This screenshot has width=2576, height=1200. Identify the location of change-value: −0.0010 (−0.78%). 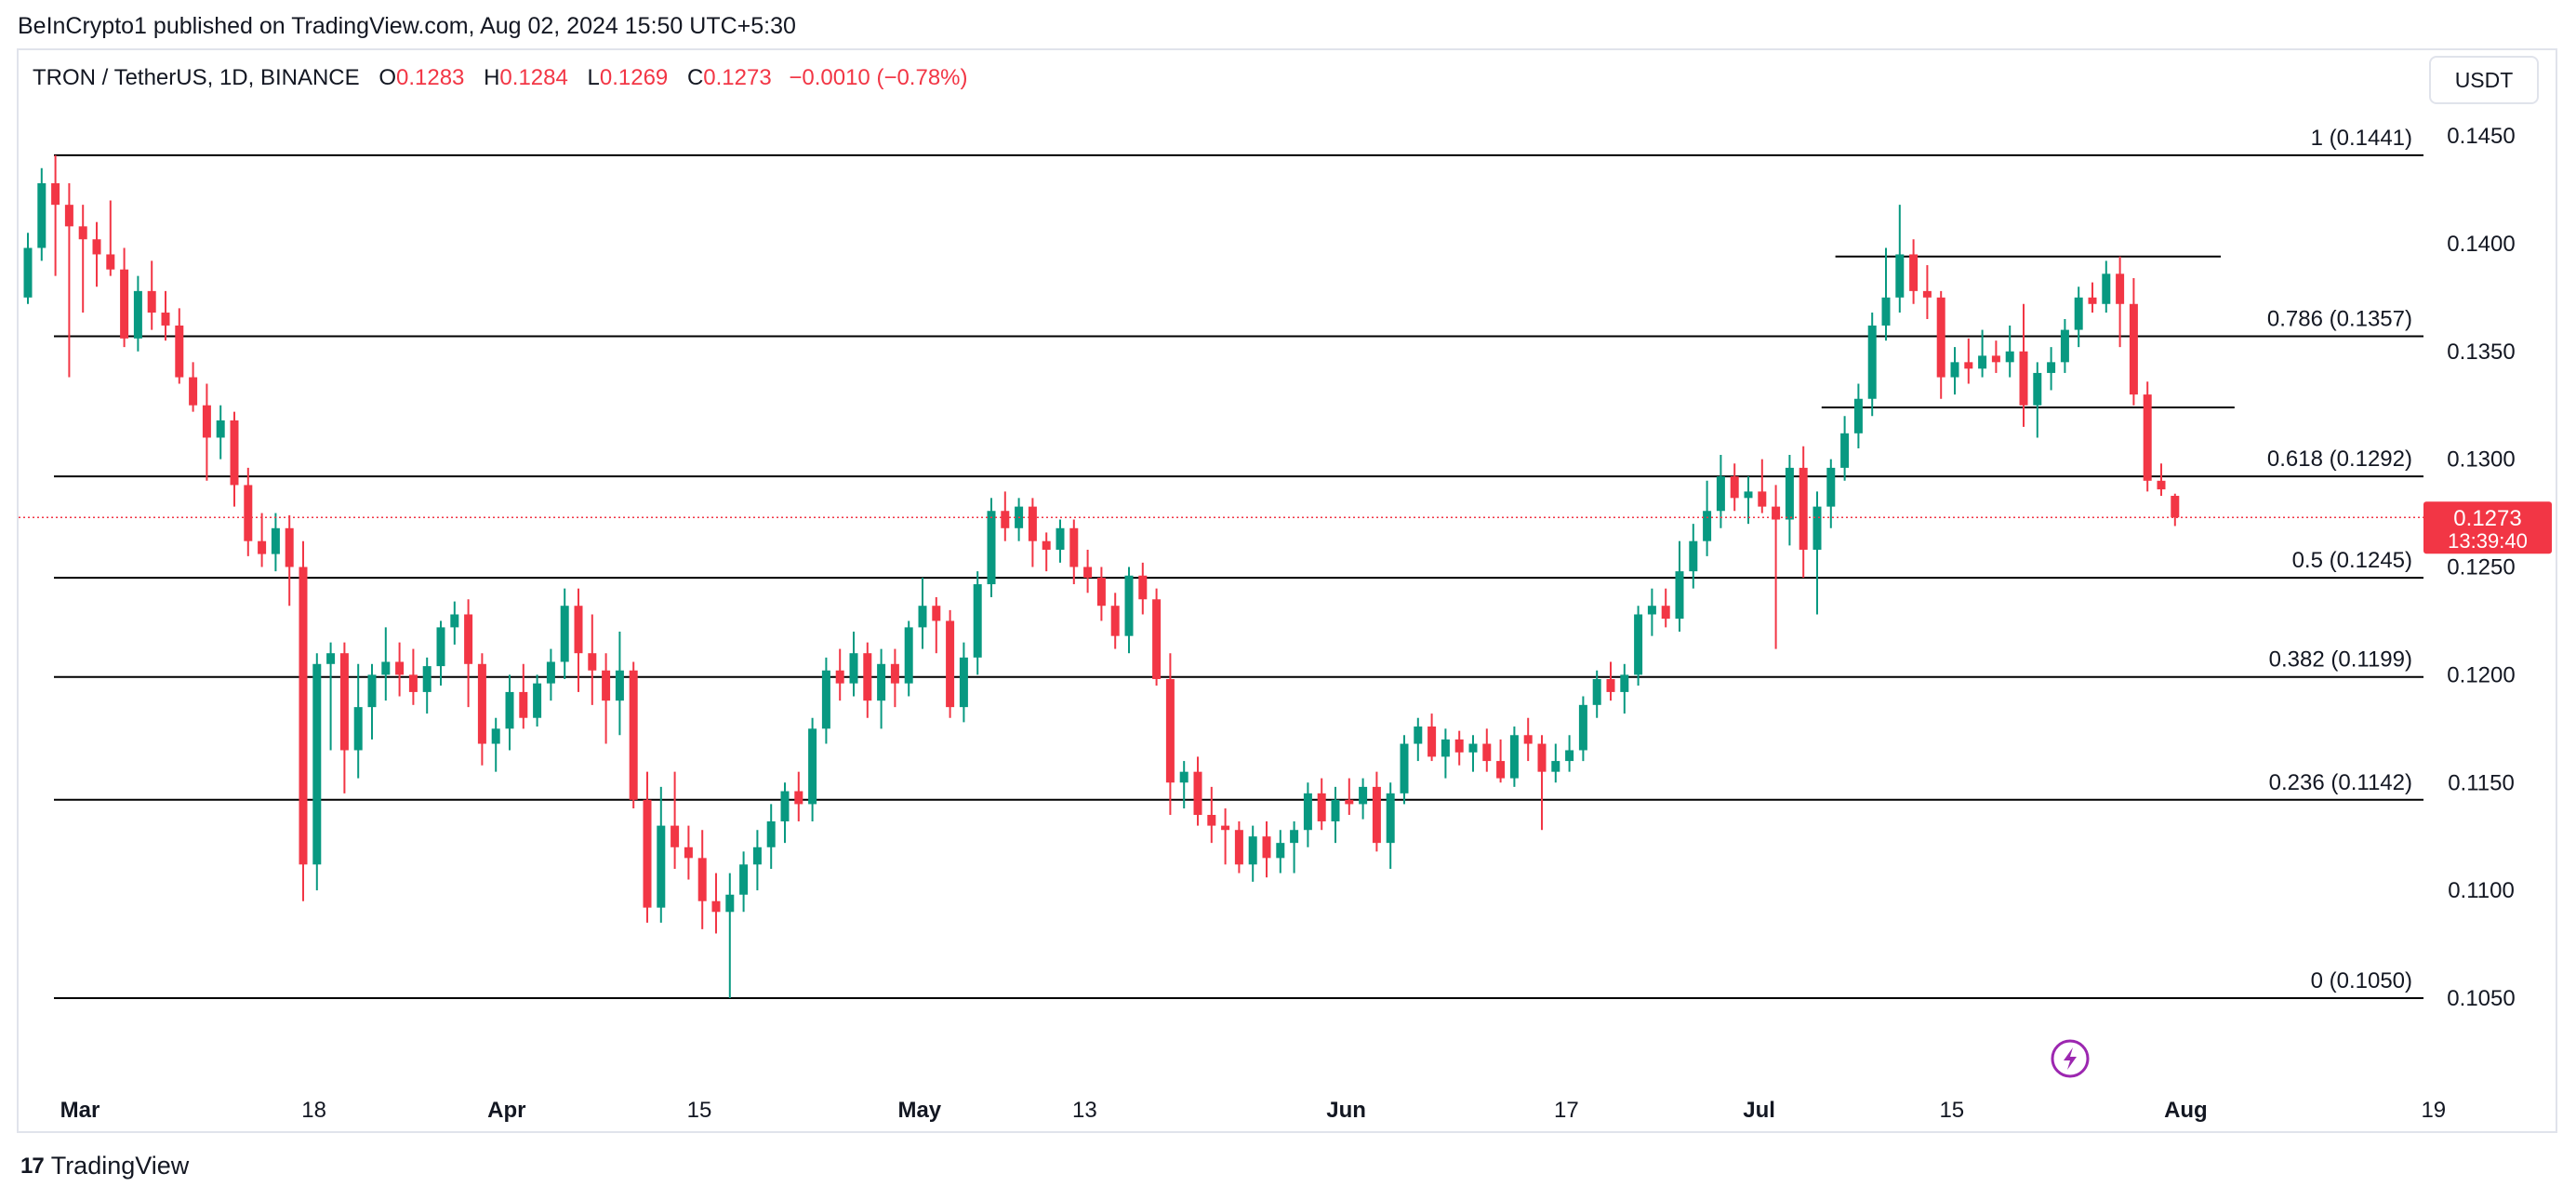
(878, 77).